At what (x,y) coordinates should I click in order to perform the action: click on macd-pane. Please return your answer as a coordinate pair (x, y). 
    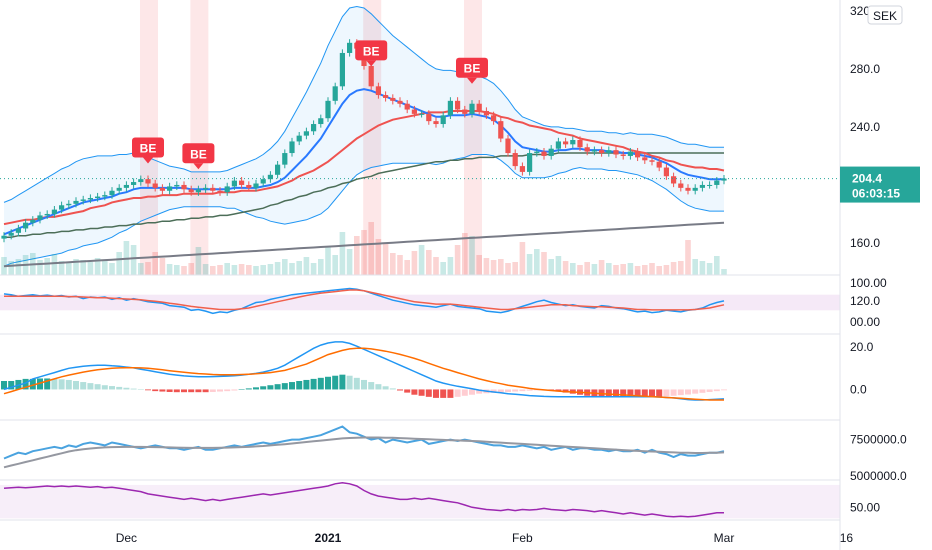
    Looking at the image, I should click on (364, 371).